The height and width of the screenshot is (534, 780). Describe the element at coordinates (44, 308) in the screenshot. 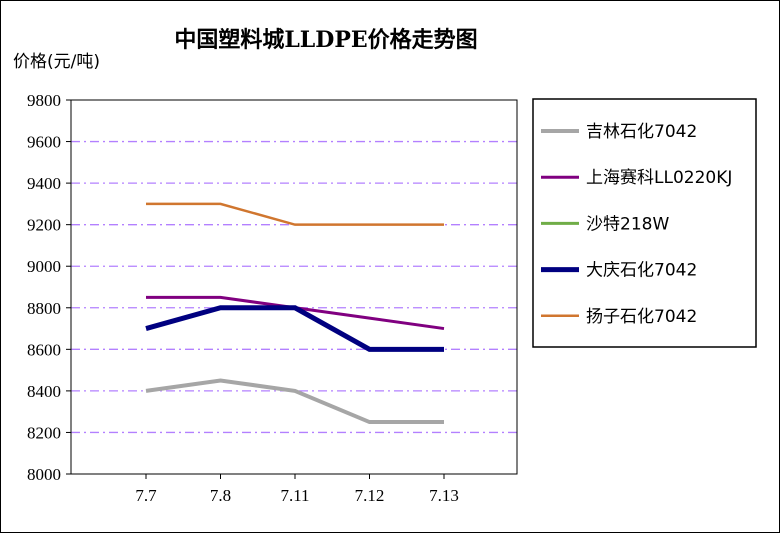

I see `y-tick-label: 8800` at that location.